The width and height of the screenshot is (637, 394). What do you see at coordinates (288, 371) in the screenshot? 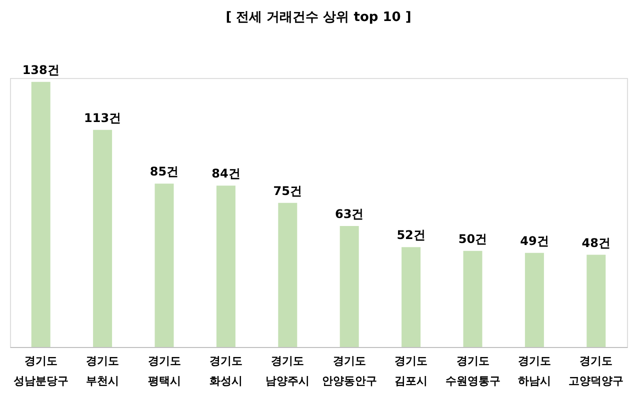
I see `x-tick-label: 경기도 남양주시` at bounding box center [288, 371].